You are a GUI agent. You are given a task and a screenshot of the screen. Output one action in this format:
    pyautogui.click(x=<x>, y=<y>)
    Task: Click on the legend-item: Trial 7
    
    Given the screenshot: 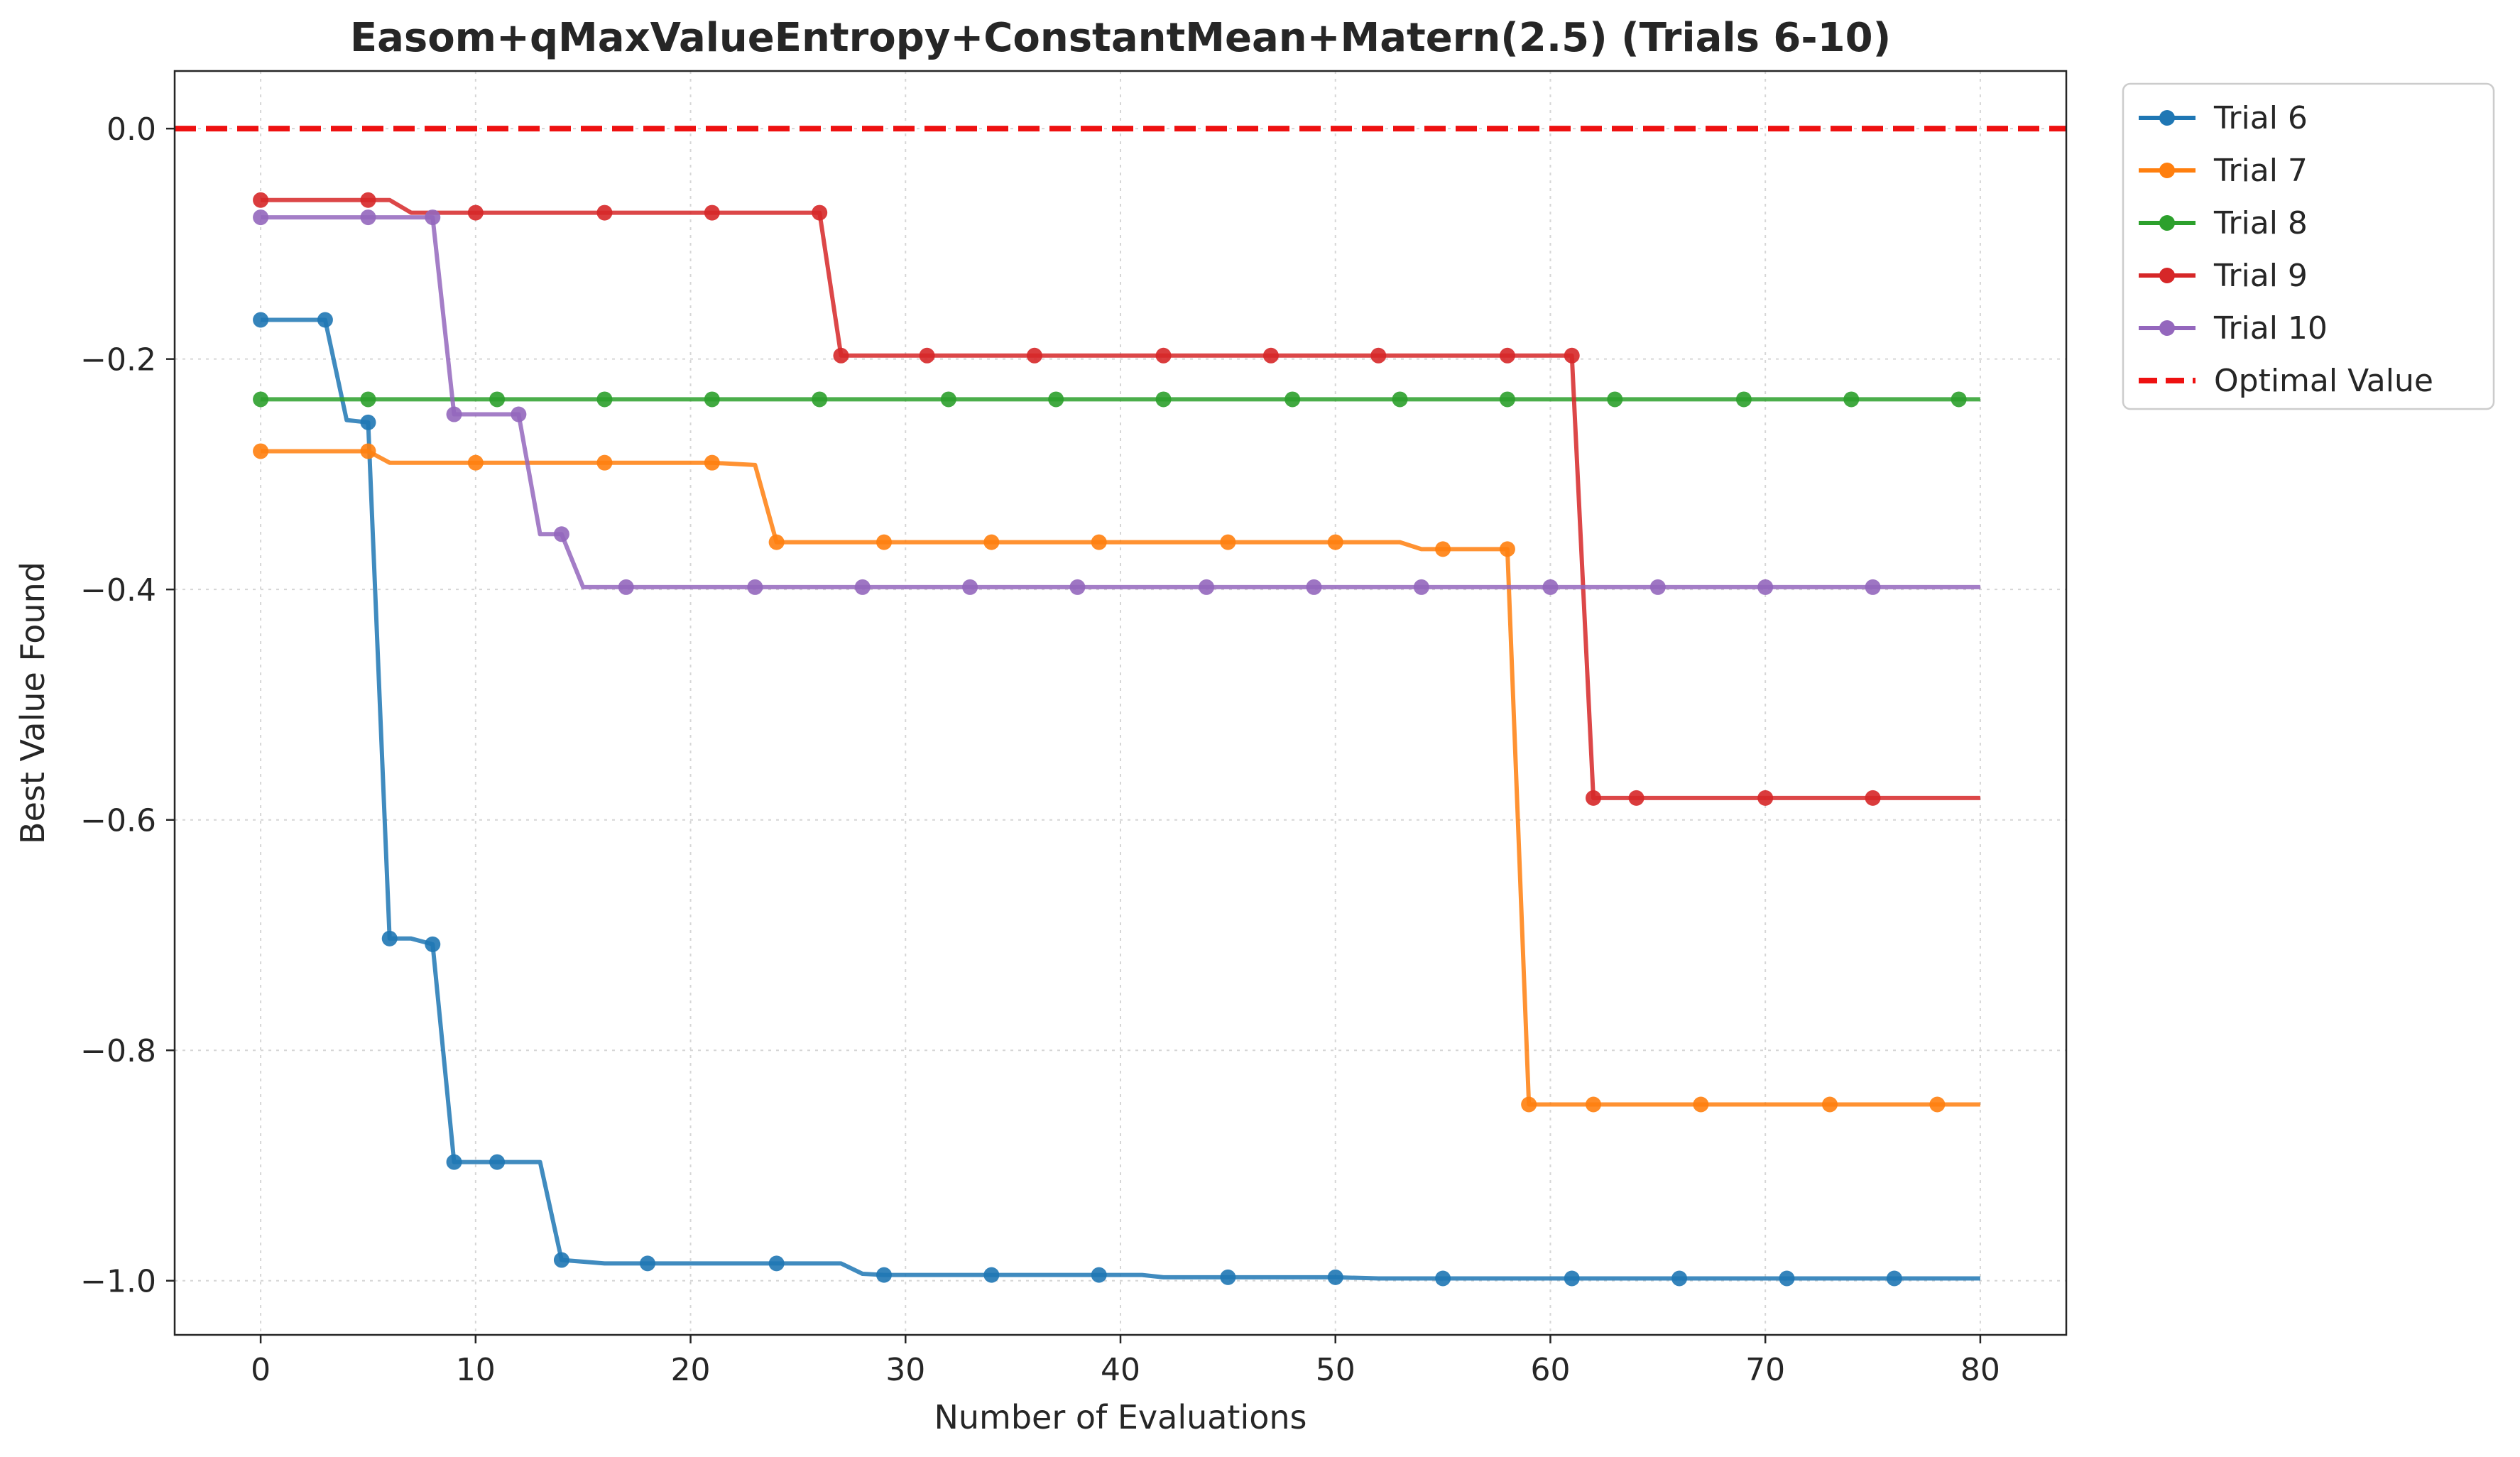 What is the action you would take?
    pyautogui.click(x=2223, y=171)
    